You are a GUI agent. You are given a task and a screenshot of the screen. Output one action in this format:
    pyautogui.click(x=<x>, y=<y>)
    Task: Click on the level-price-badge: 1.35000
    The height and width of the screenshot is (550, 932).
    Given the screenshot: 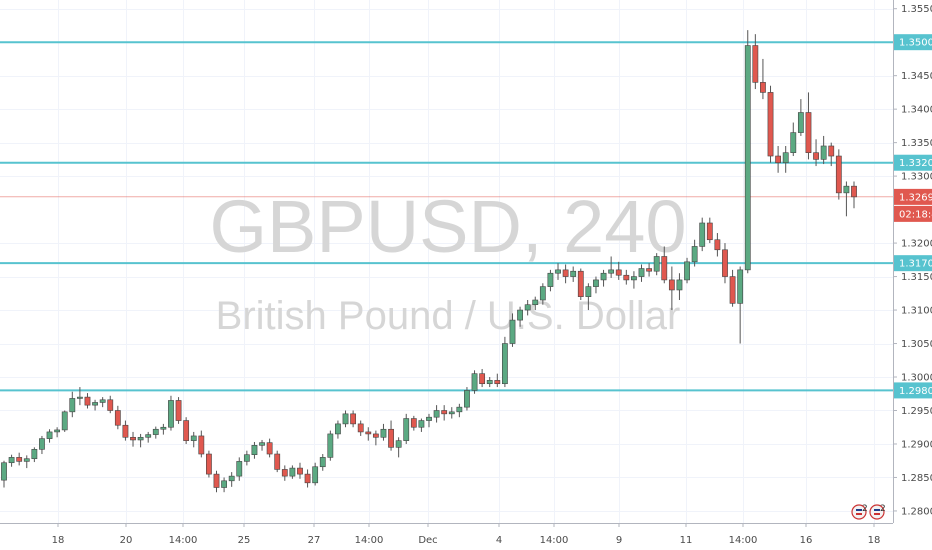 What is the action you would take?
    pyautogui.click(x=913, y=42)
    